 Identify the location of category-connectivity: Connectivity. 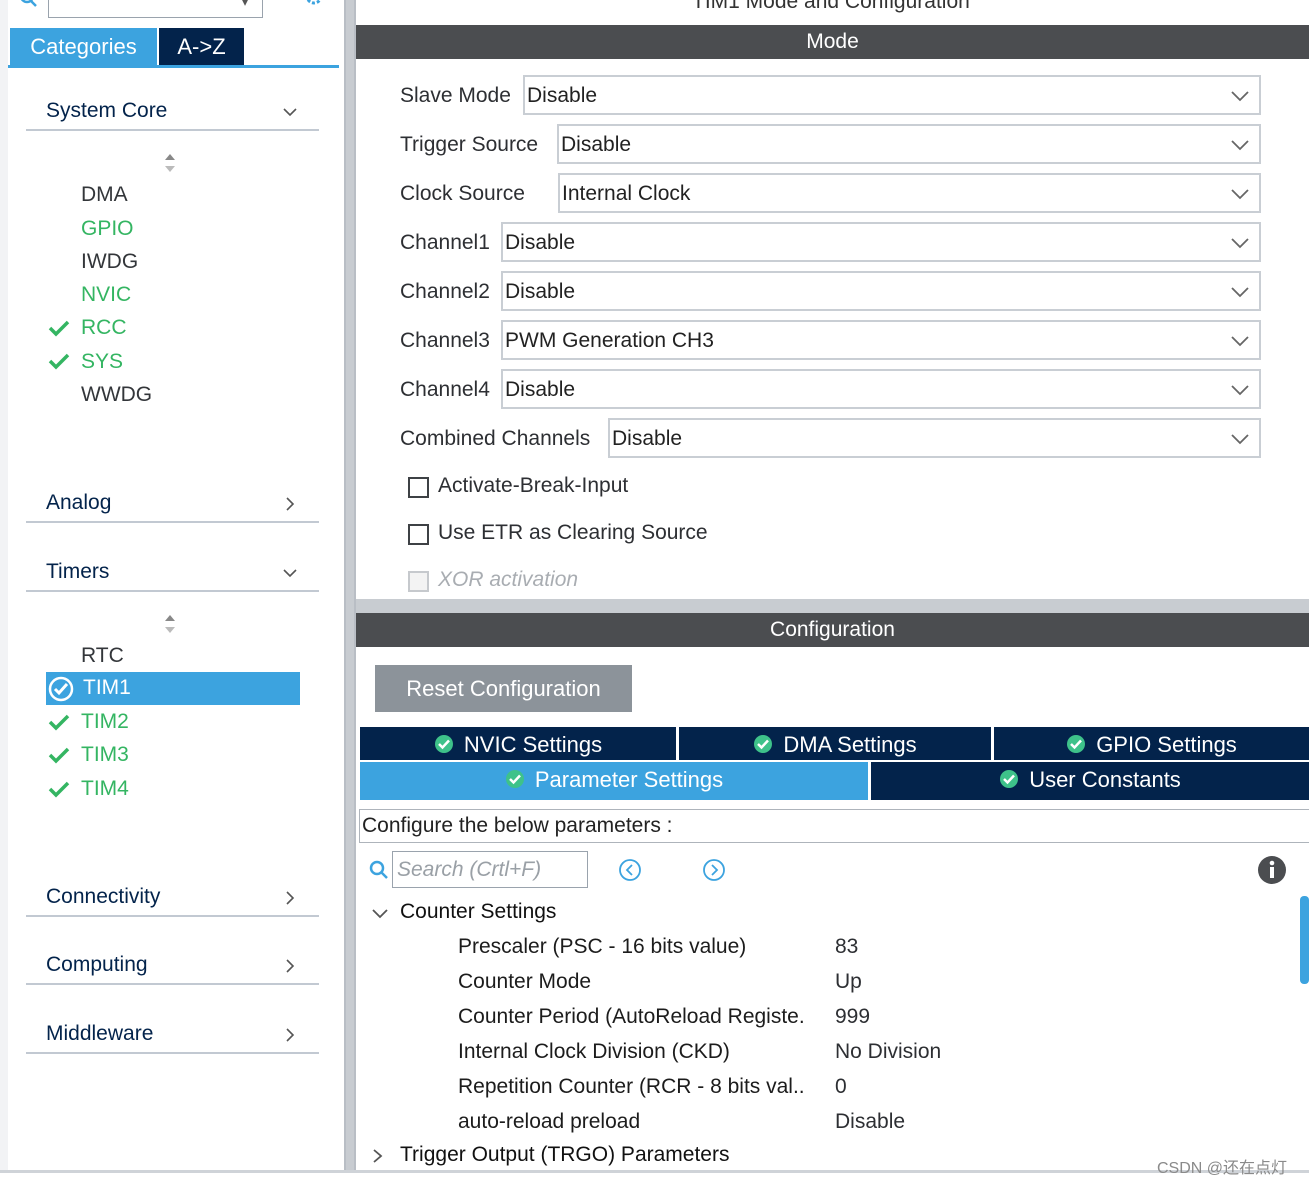
(172, 897).